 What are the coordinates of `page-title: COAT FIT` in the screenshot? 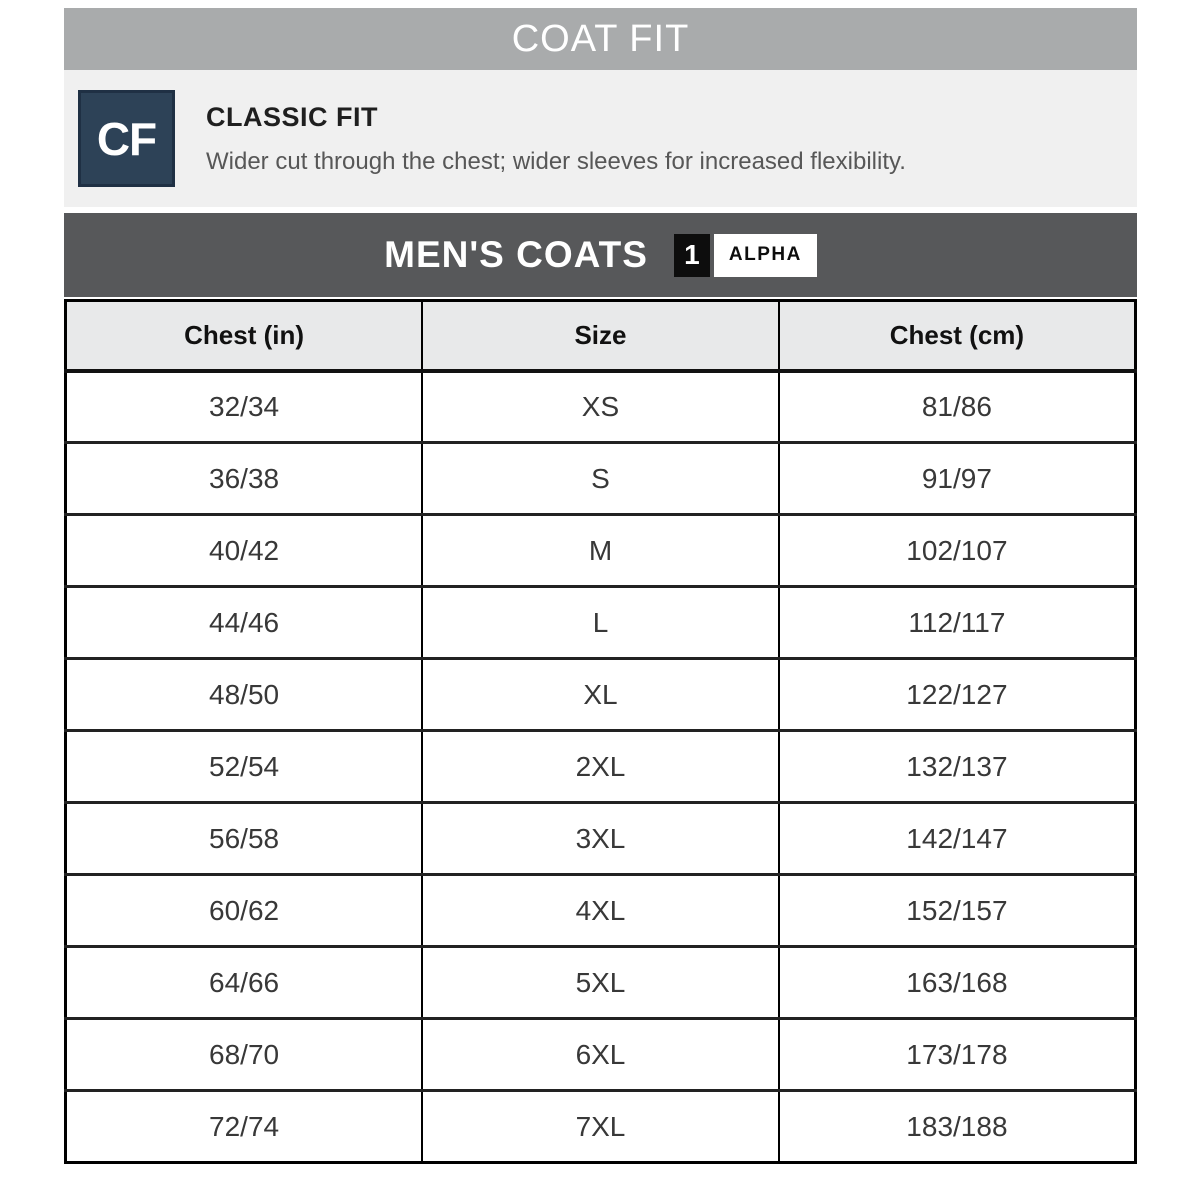 It's located at (600, 38).